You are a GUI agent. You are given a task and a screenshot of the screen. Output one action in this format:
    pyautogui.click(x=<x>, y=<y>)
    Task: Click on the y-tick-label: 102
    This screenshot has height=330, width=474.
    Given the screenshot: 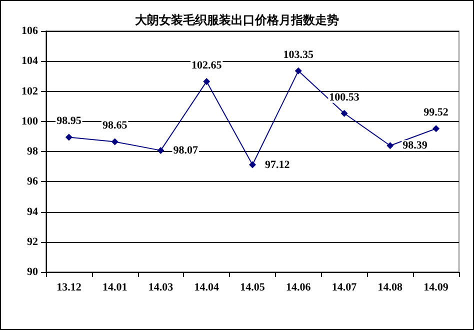 What is the action you would take?
    pyautogui.click(x=30, y=91)
    